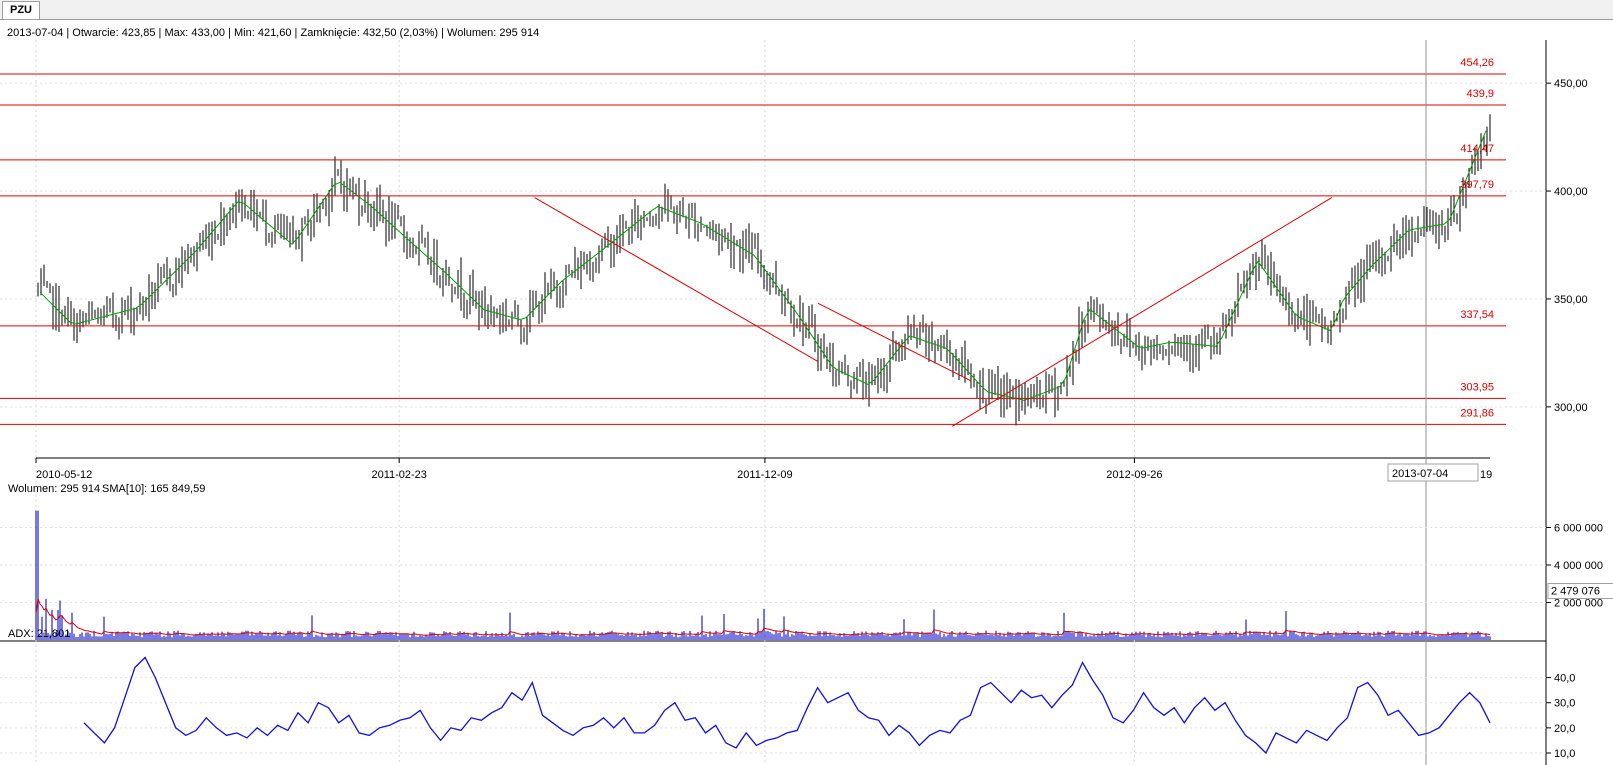  I want to click on cursor-date-box, so click(1433, 472).